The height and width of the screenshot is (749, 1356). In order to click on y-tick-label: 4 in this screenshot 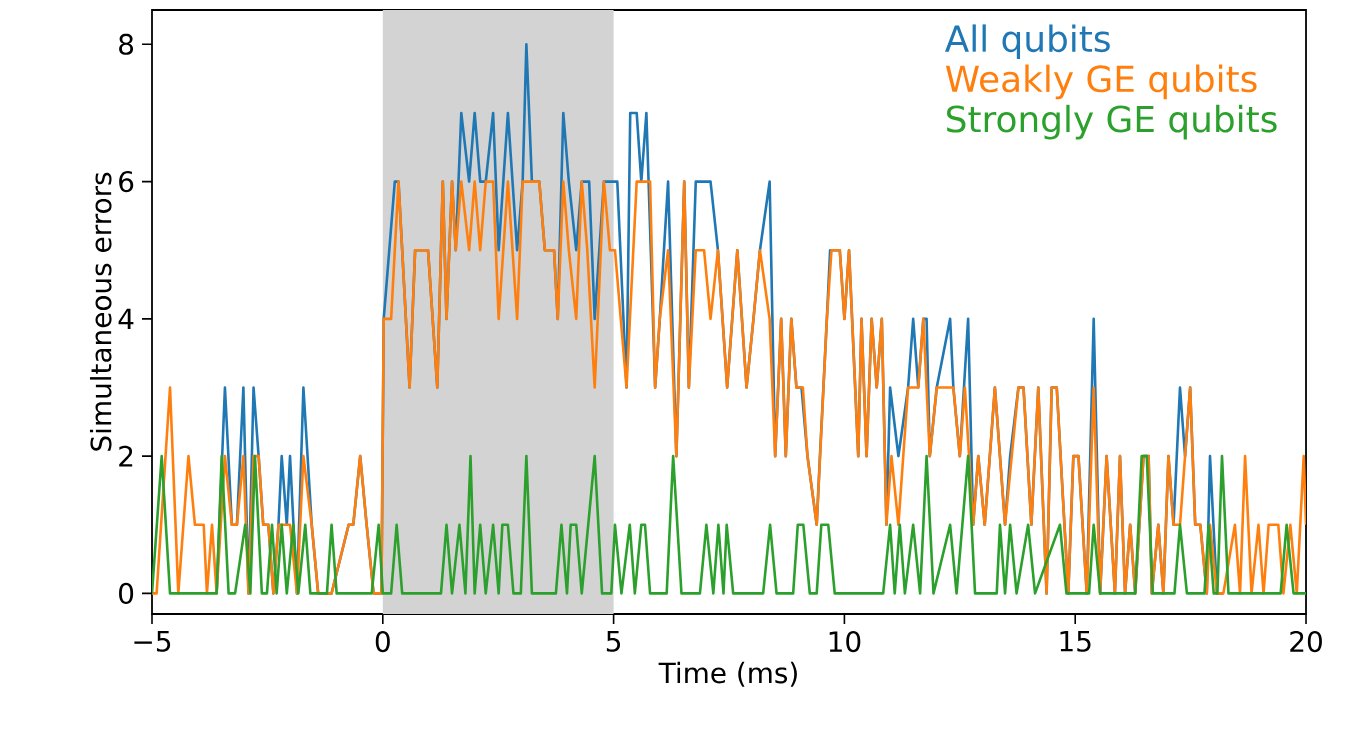, I will do `click(126, 319)`.